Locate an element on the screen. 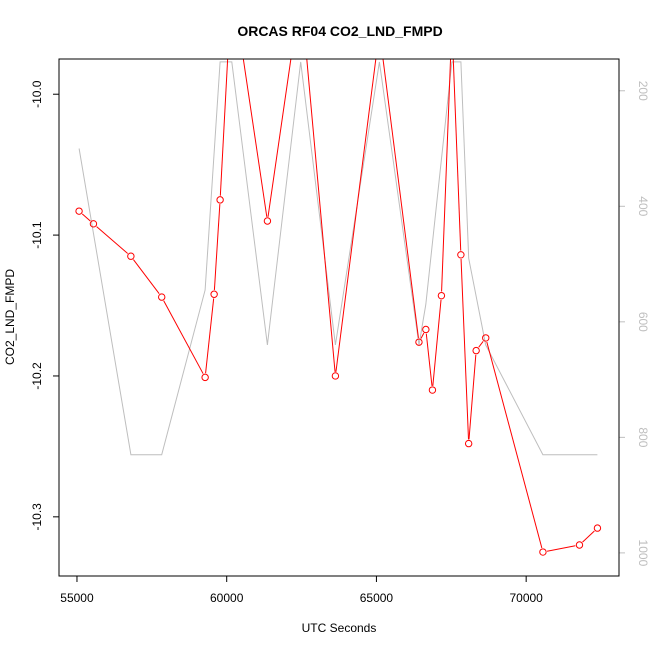 This screenshot has height=650, width=650. x-tick-label: 55000 is located at coordinates (77, 598).